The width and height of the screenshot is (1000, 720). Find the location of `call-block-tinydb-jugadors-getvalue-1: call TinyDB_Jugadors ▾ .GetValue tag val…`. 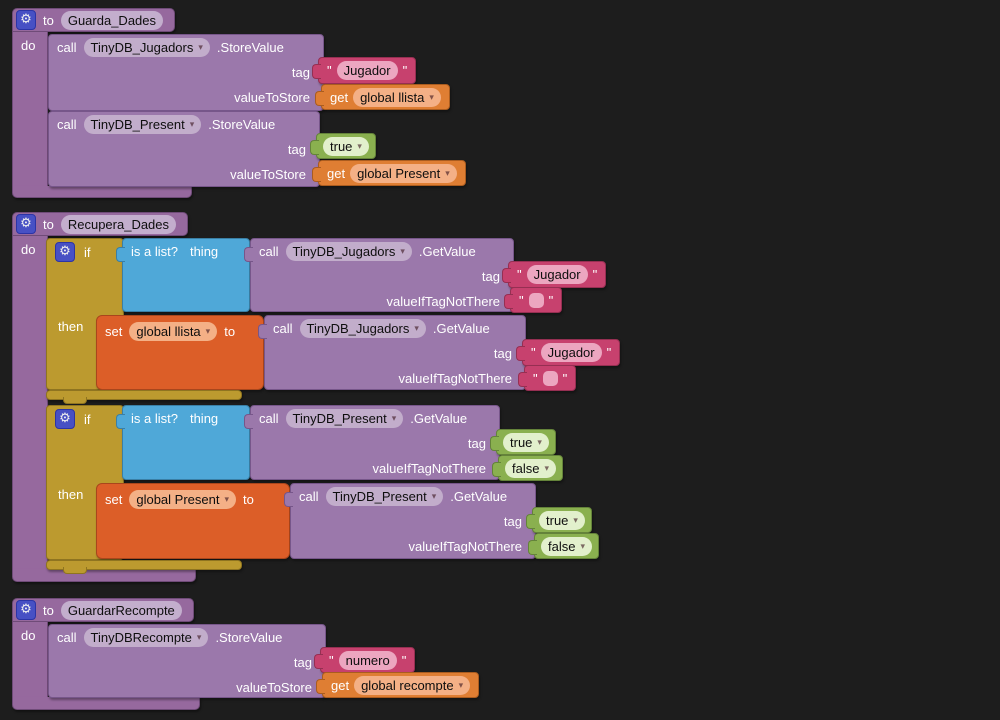

call-block-tinydb-jugadors-getvalue-1: call TinyDB_Jugadors ▾ .GetValue tag val… is located at coordinates (379, 275).